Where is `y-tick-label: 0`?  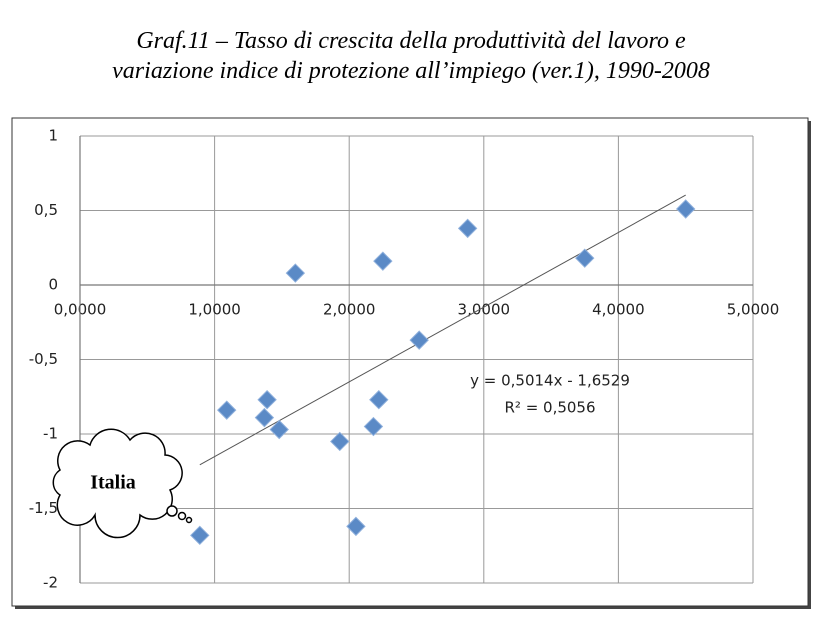
y-tick-label: 0 is located at coordinates (53, 285).